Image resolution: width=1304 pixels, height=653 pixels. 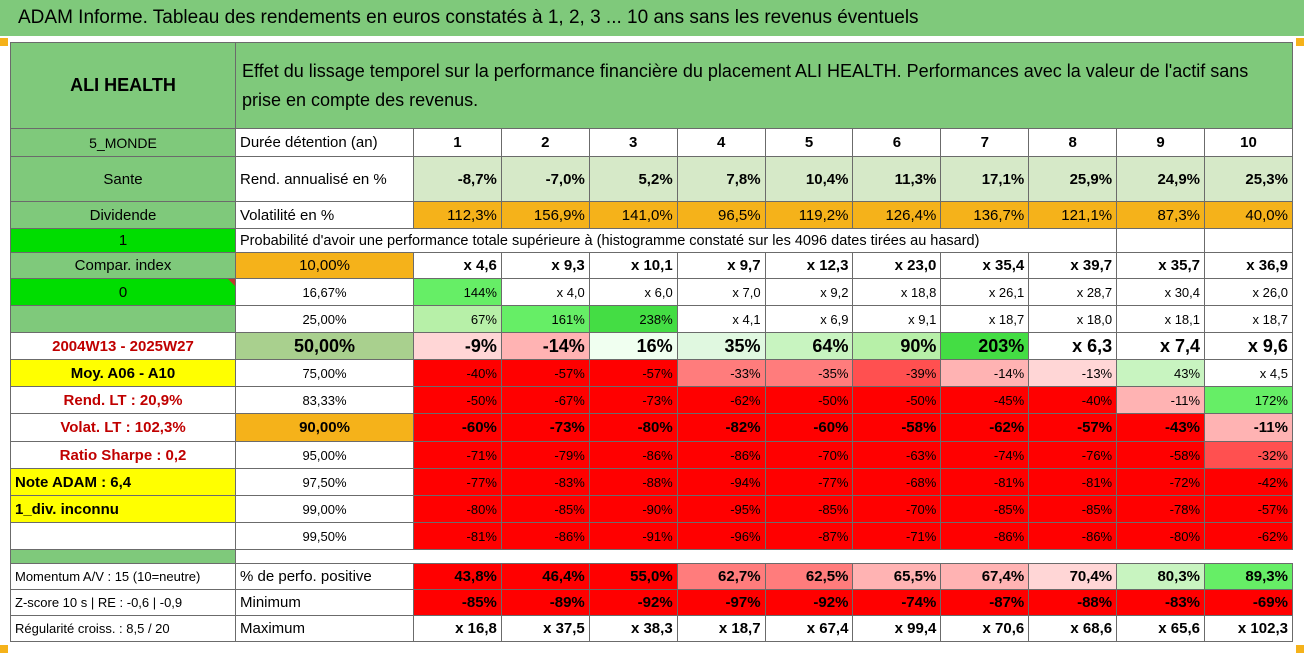 What do you see at coordinates (1073, 179) in the screenshot?
I see `annualized-return-value: 25,9%` at bounding box center [1073, 179].